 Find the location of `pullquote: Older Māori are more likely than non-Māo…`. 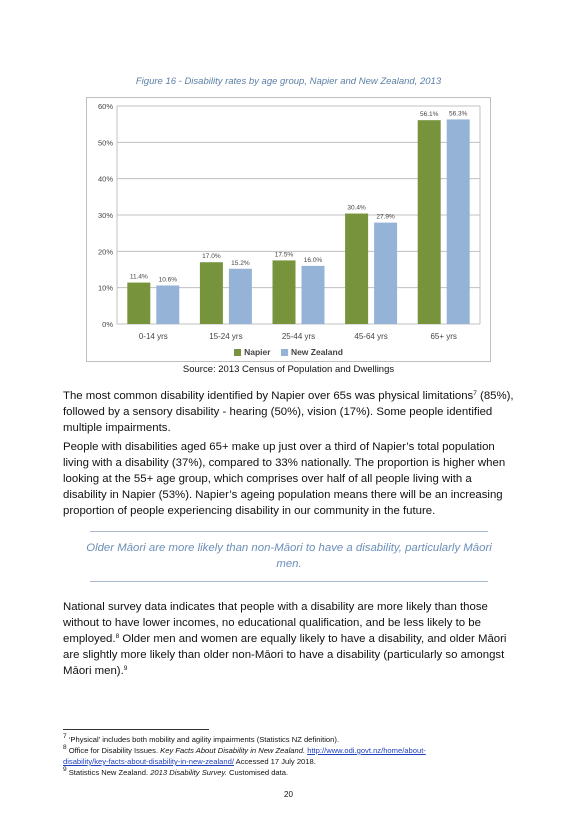

pullquote: Older Māori are more likely than non-Māo… is located at coordinates (289, 556).